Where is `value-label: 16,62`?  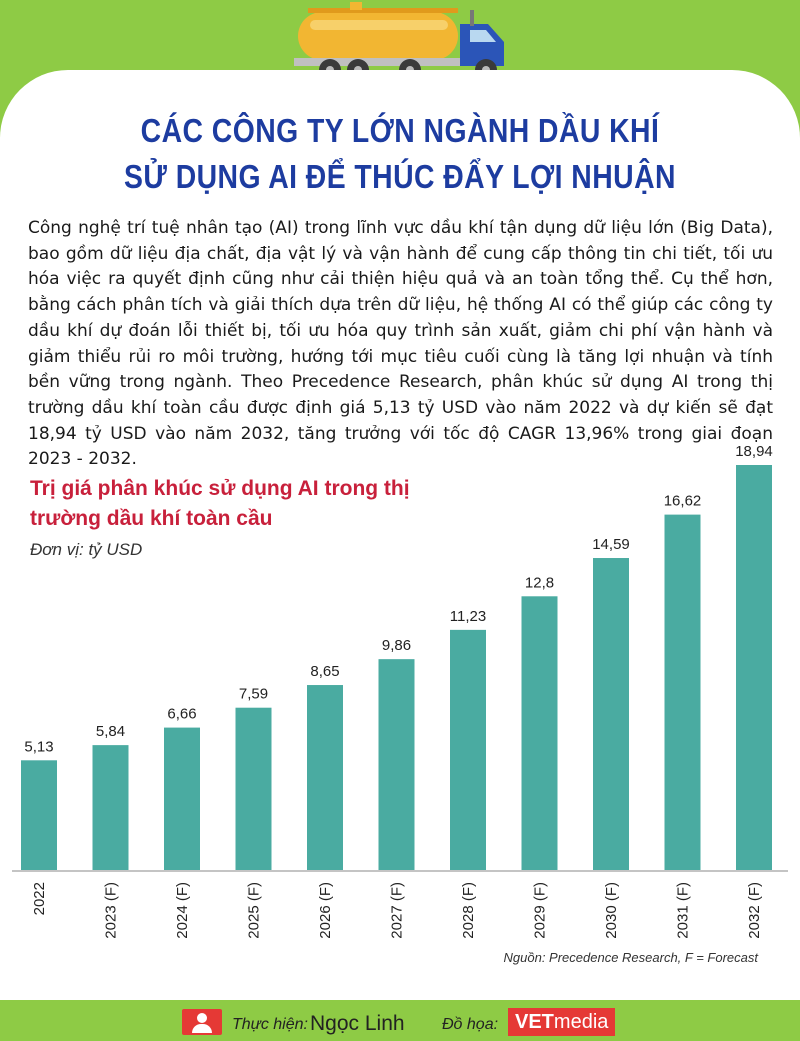 value-label: 16,62 is located at coordinates (683, 501).